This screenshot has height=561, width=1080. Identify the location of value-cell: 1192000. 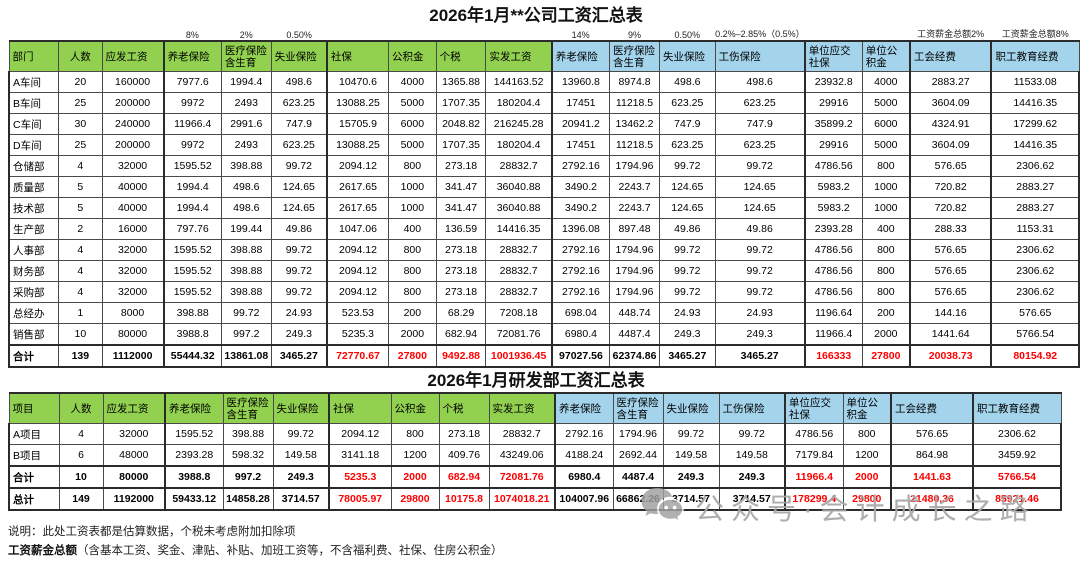
(134, 499).